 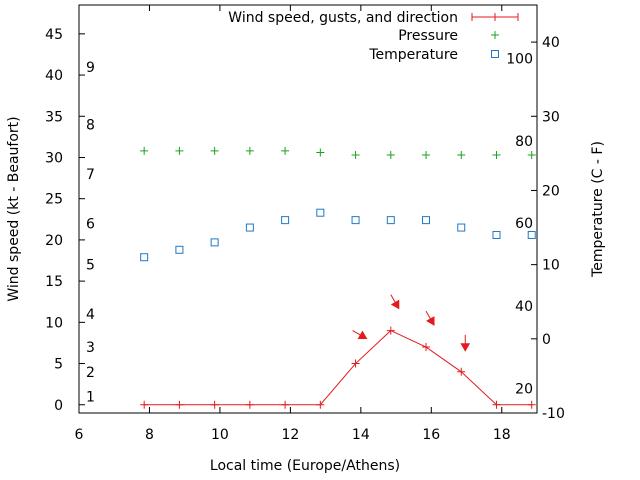 I want to click on left-y-tick-label: 25, so click(x=54, y=200).